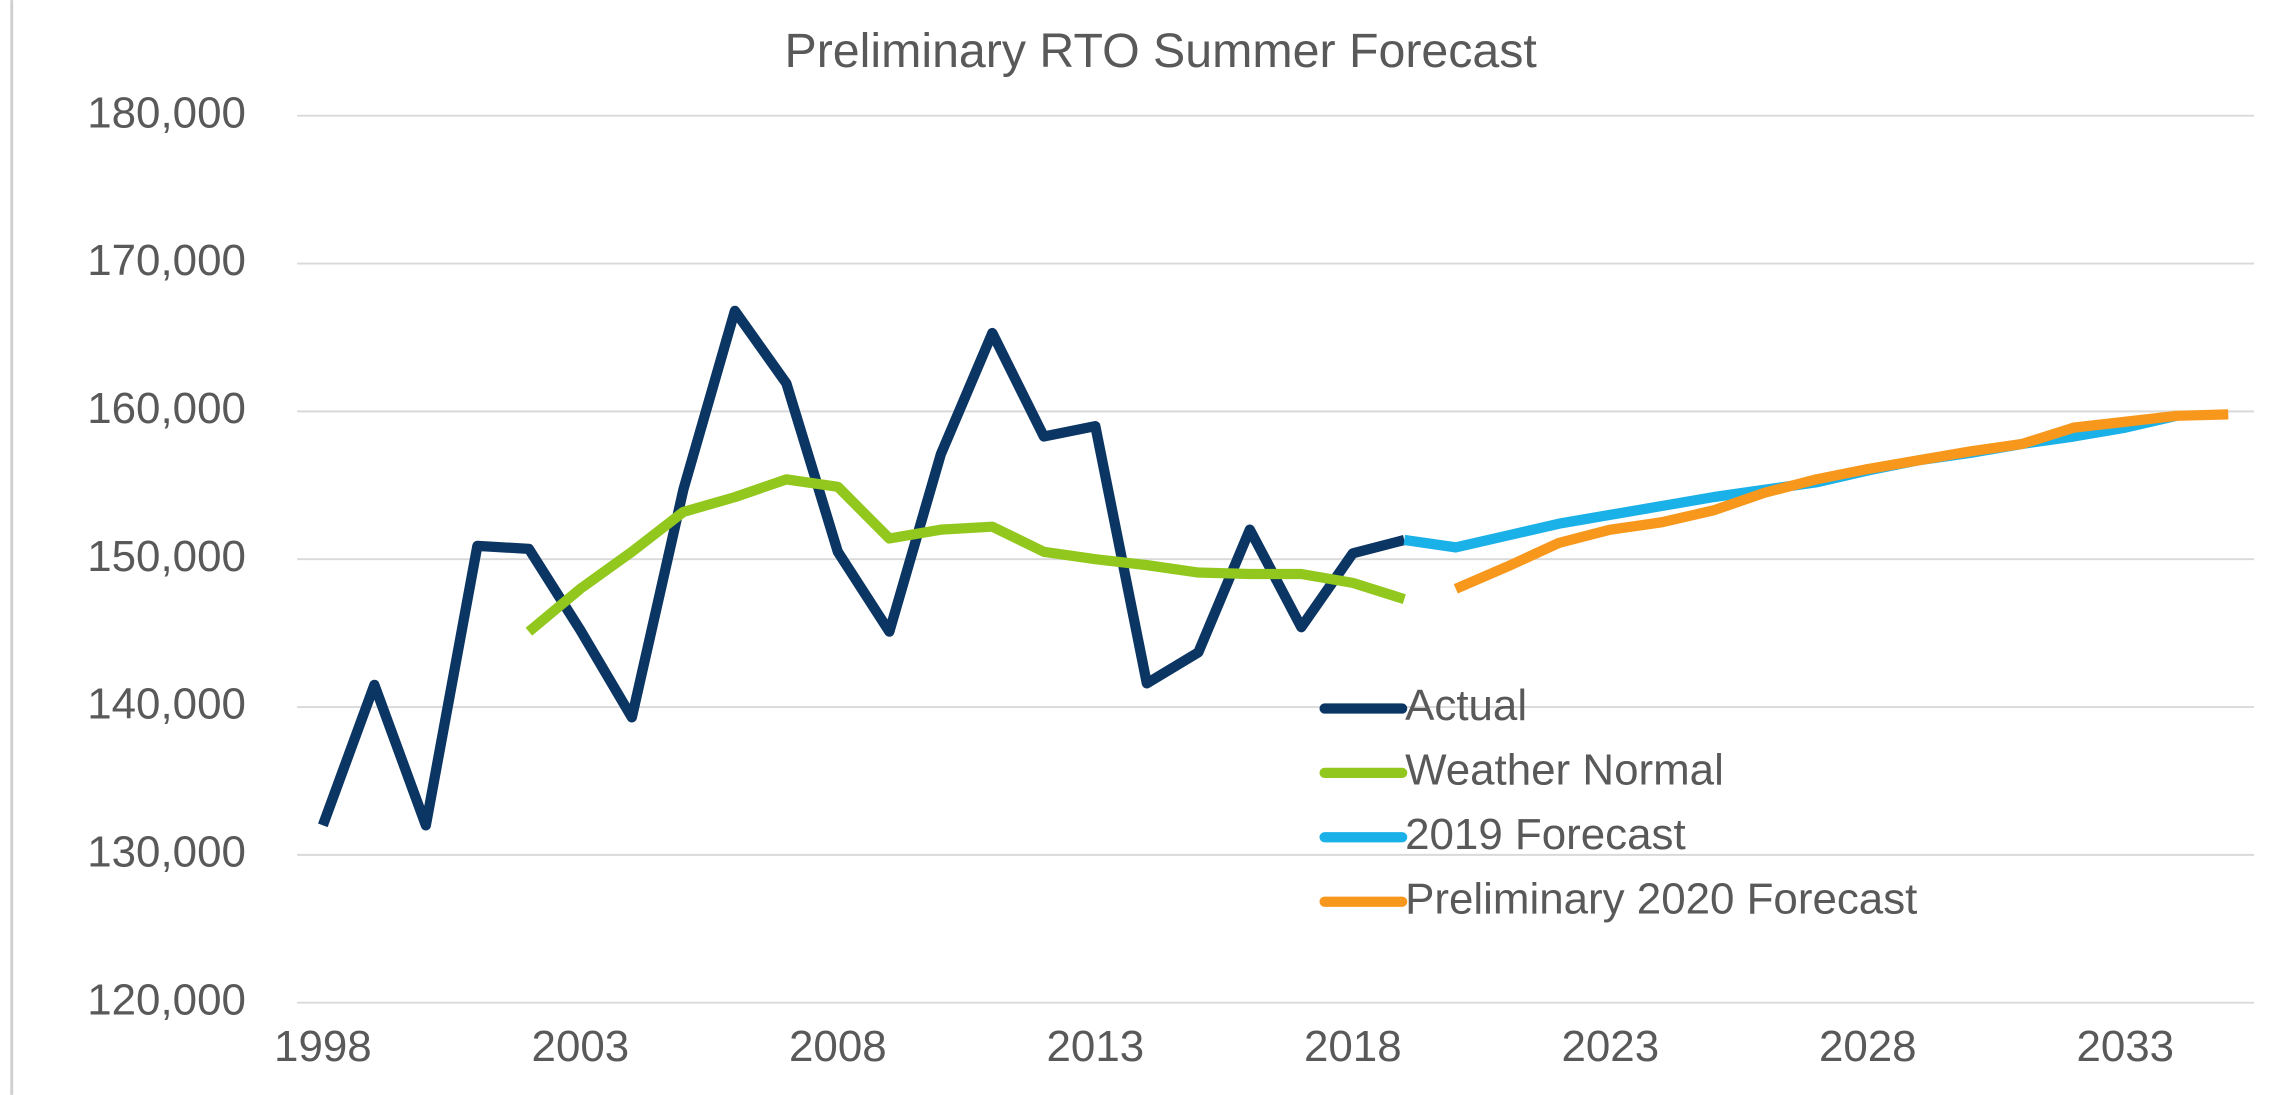  What do you see at coordinates (166, 556) in the screenshot?
I see `y-tick-label: 150,000` at bounding box center [166, 556].